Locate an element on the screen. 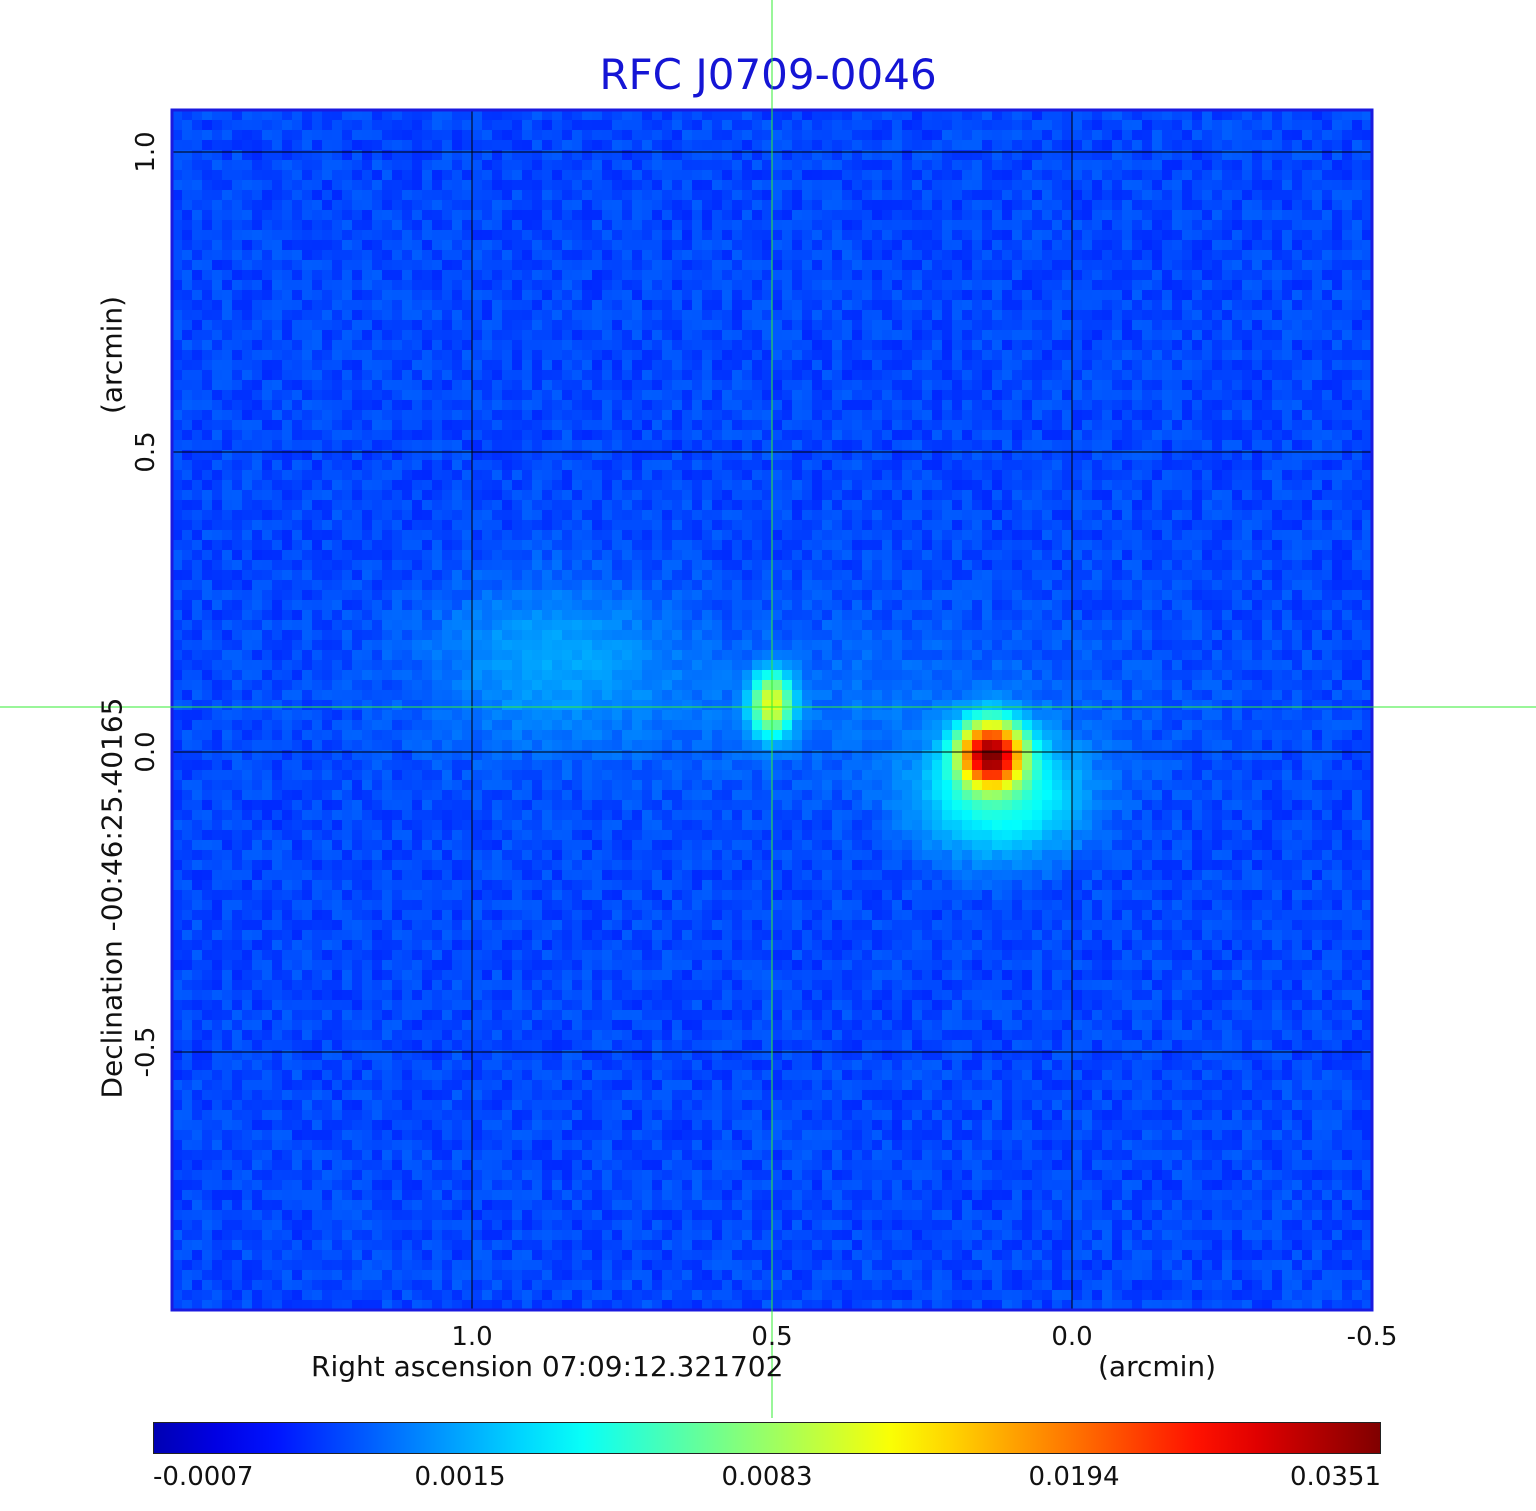 Image resolution: width=1536 pixels, height=1511 pixels. y-tick-label: 0.5 is located at coordinates (146, 452).